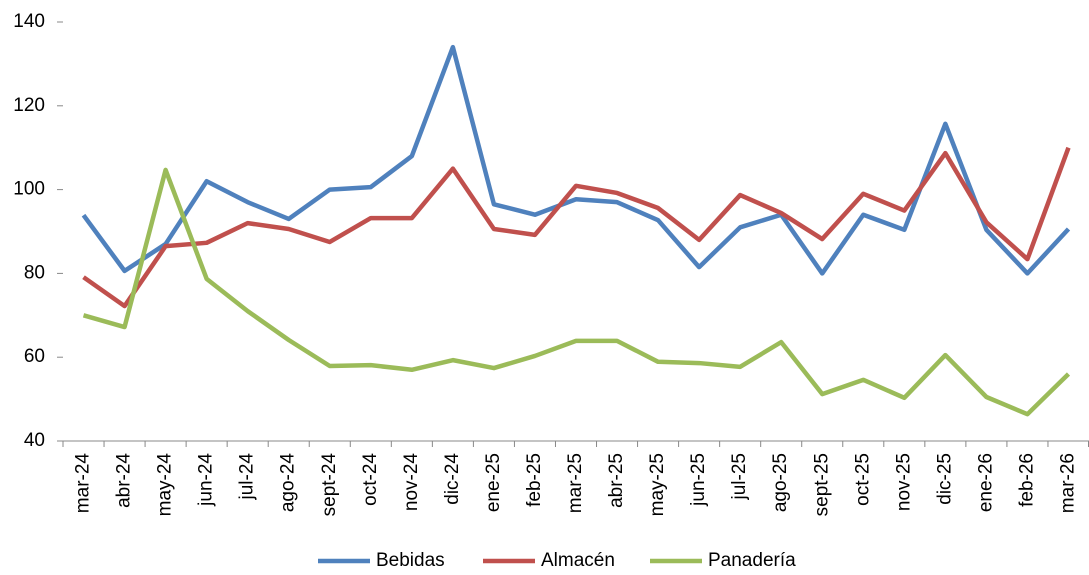 The height and width of the screenshot is (575, 1089). What do you see at coordinates (165, 485) in the screenshot?
I see `x-tick-label: may-24` at bounding box center [165, 485].